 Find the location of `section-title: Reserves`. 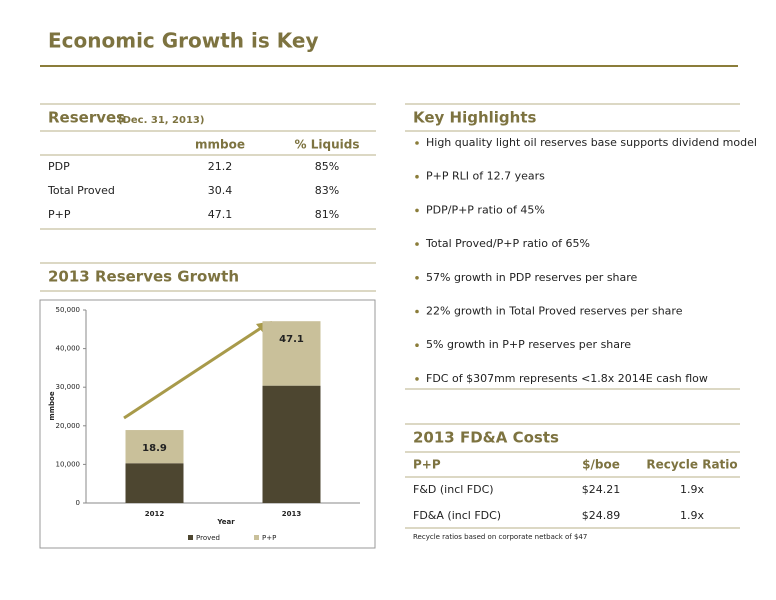

section-title: Reserves is located at coordinates (86, 118).